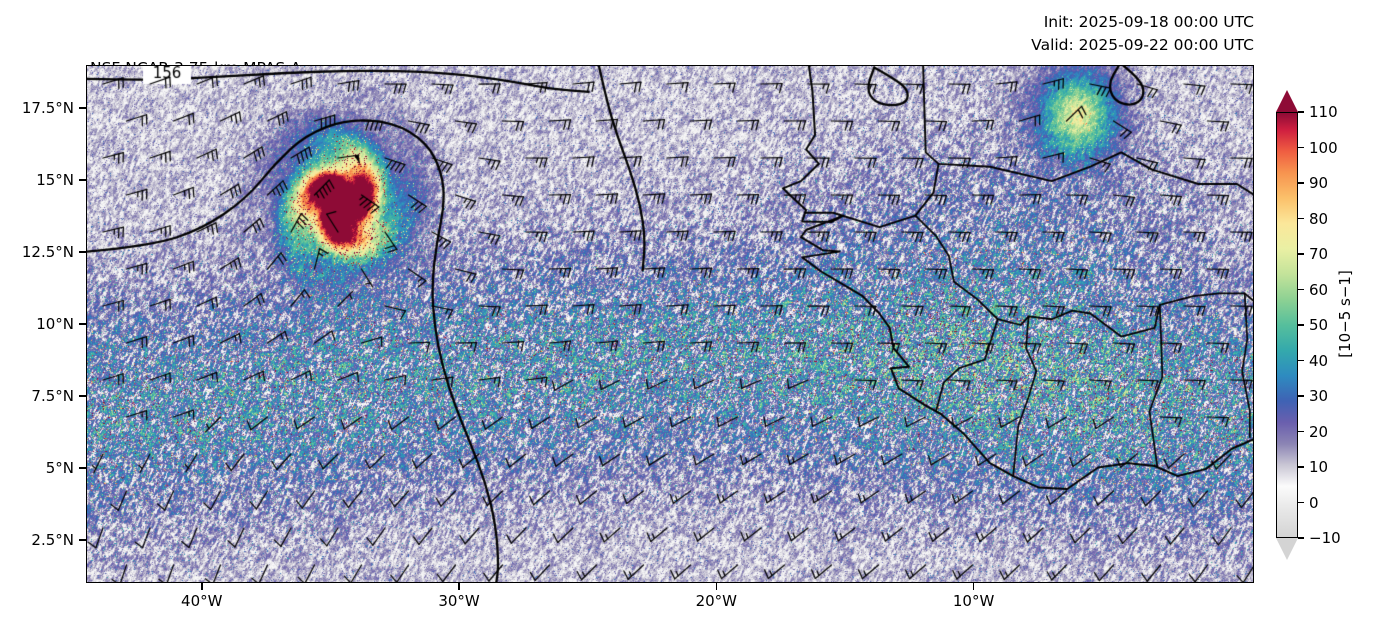 This screenshot has width=1387, height=628. Describe the element at coordinates (1323, 147) in the screenshot. I see `colorbar-tick-label: 100` at that location.